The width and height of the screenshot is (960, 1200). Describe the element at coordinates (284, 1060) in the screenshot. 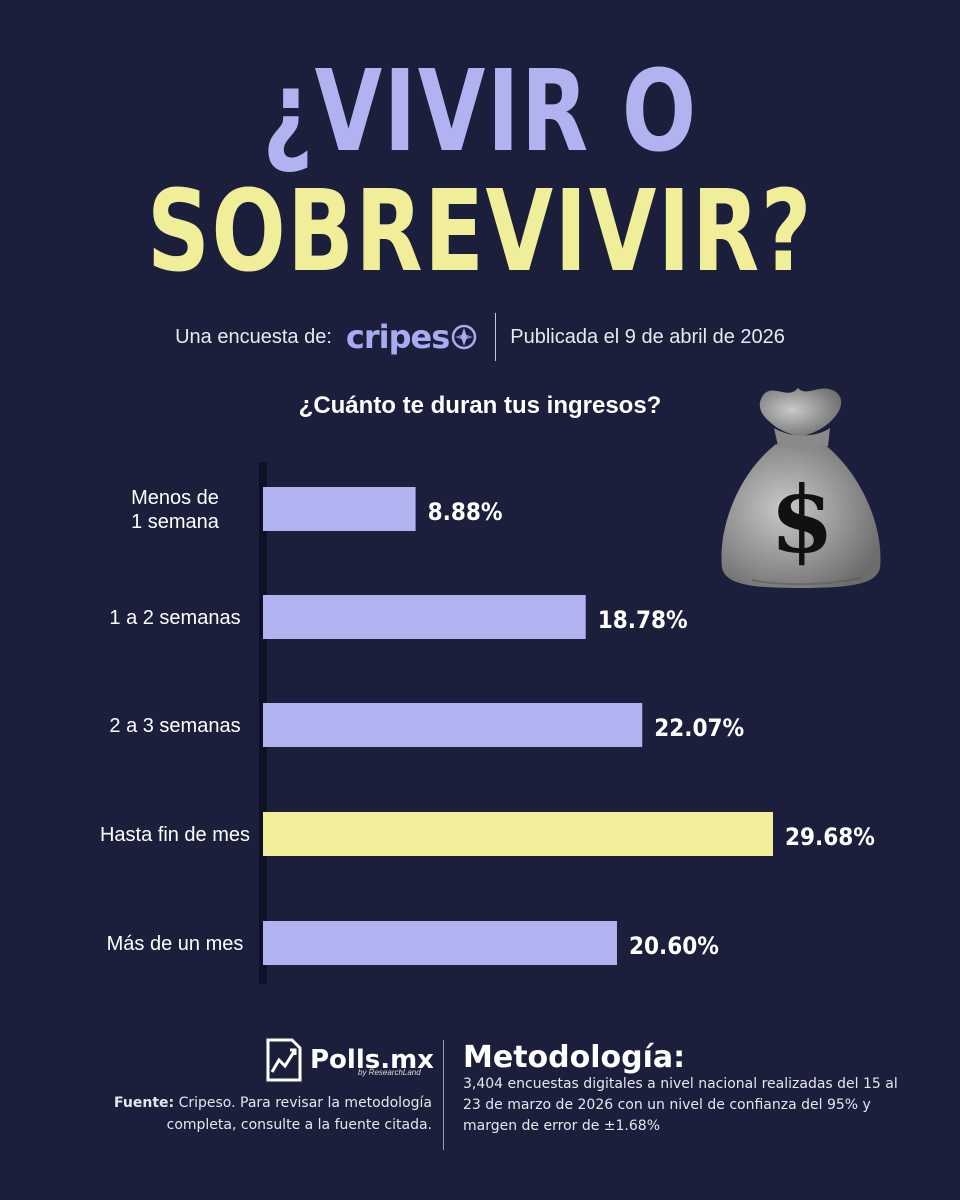

I see `chart-logo-icon` at that location.